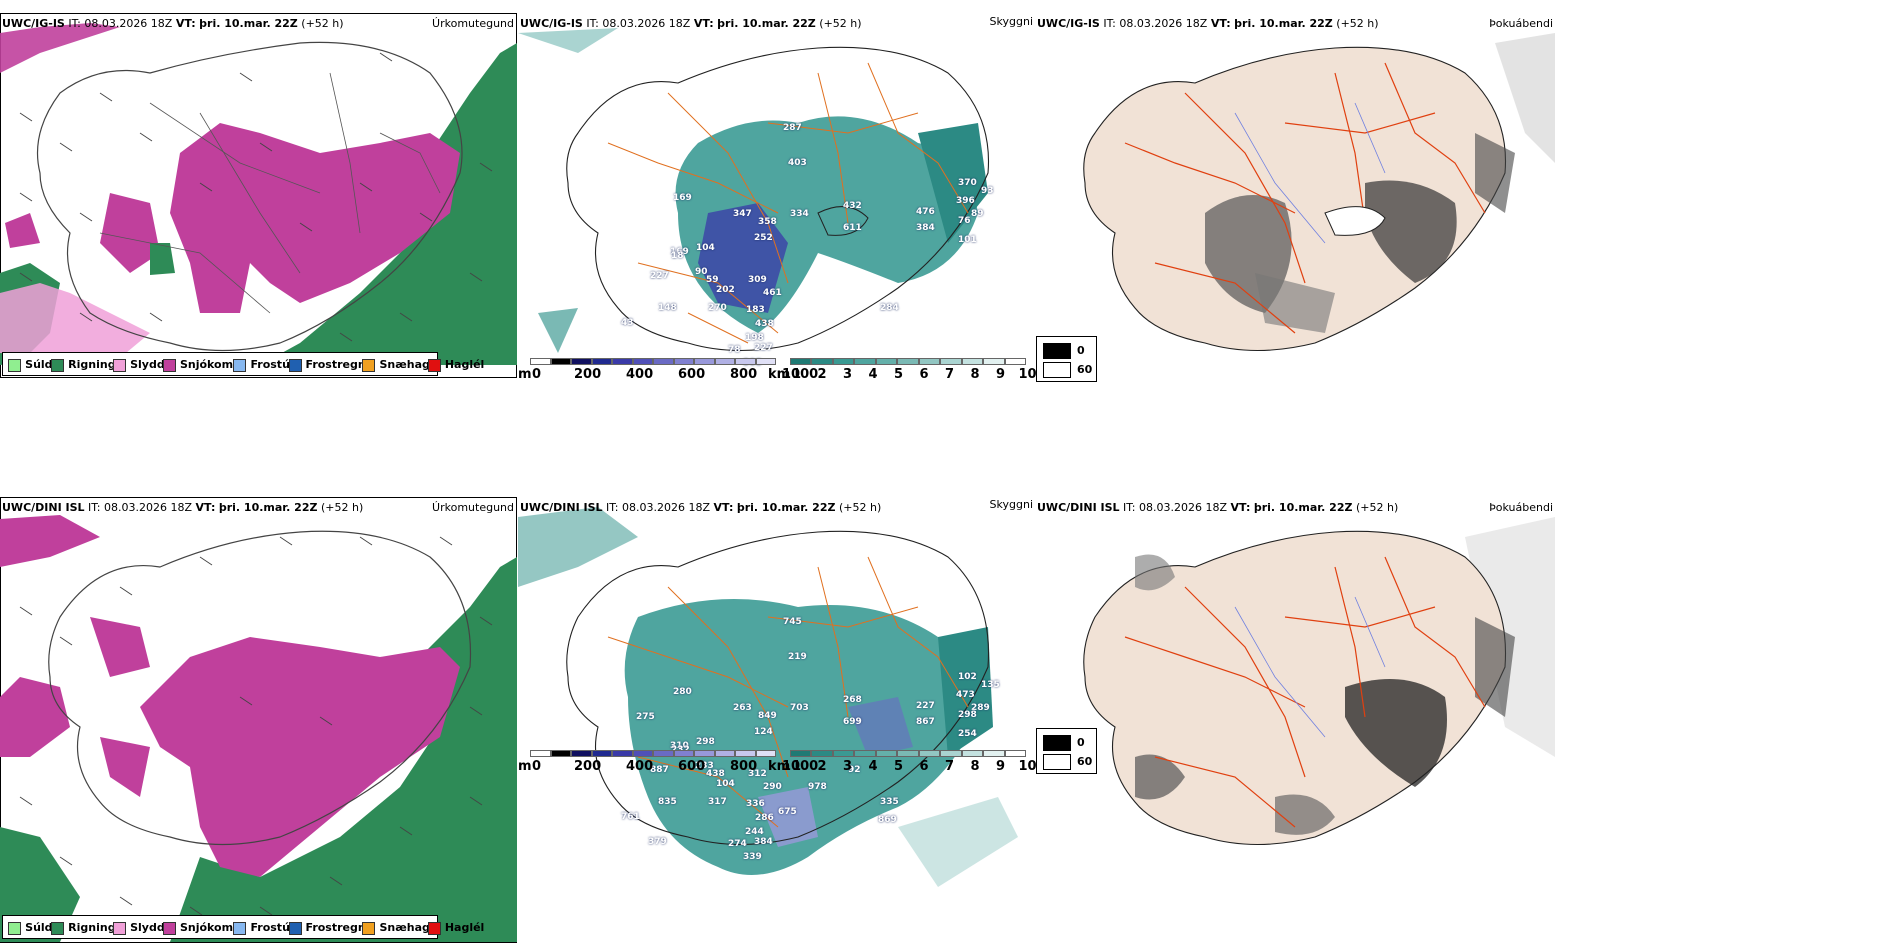 Image resolution: width=1900 pixels, height=950 pixels. Describe the element at coordinates (645, 717) in the screenshot. I see `cloud-base-value: 275` at that location.